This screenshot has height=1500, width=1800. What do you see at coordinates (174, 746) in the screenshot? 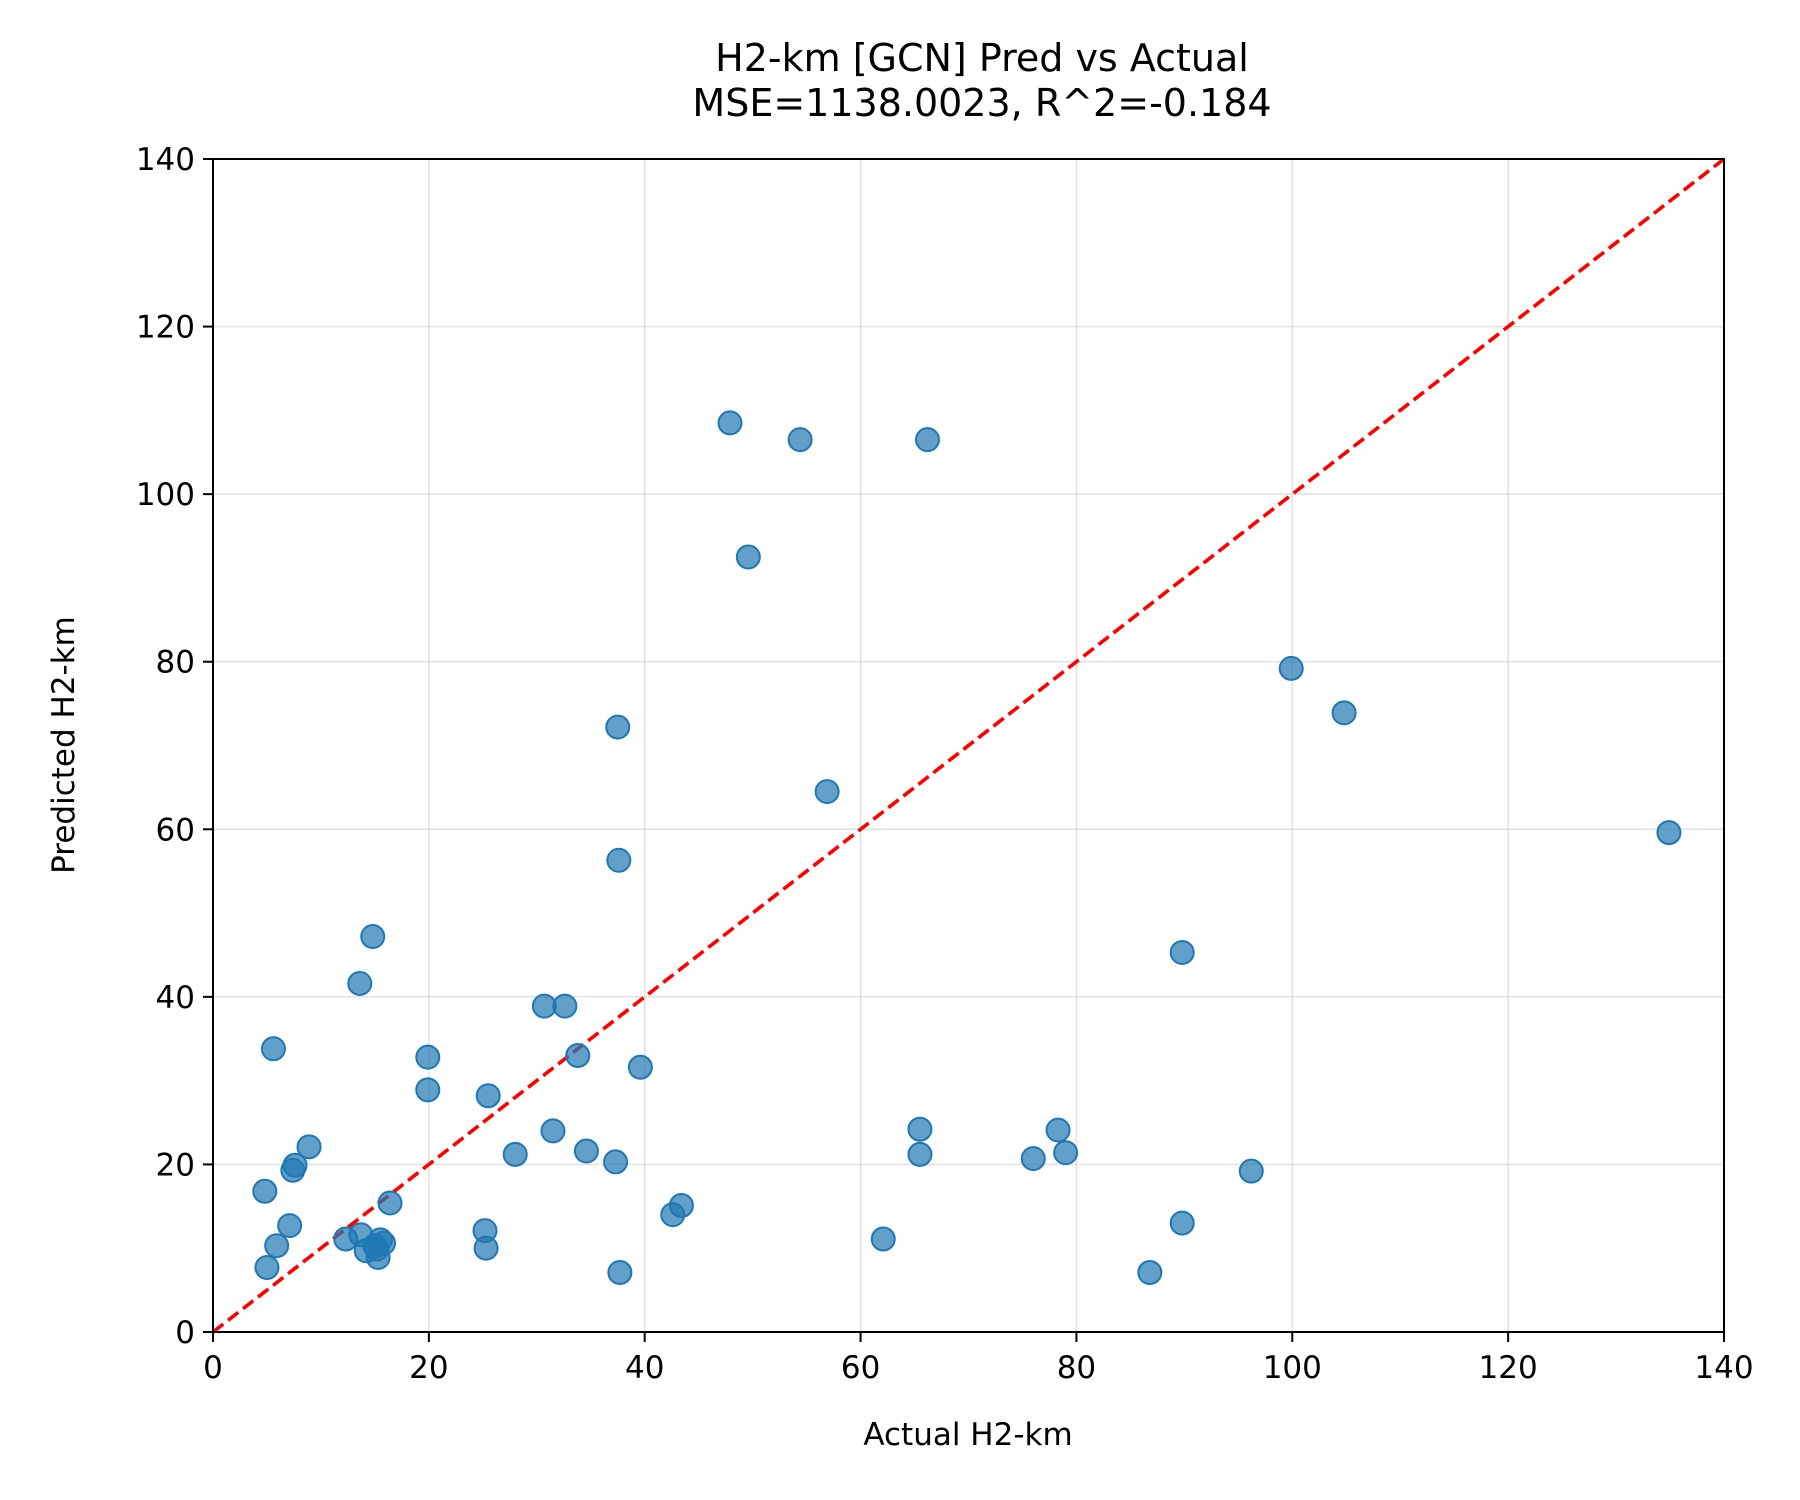
I see `y-axis-ticks: 0 20 40 60 80 100 120 140` at bounding box center [174, 746].